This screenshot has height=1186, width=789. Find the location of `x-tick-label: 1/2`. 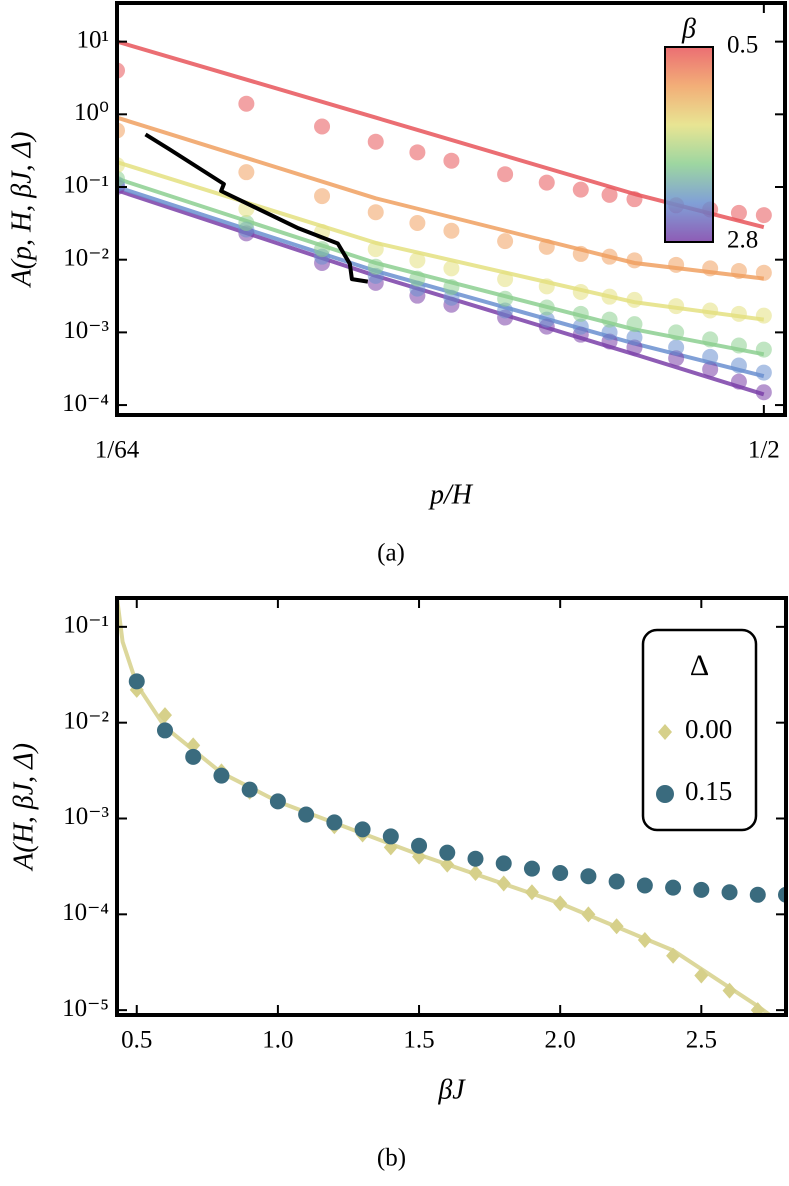

x-tick-label: 1/2 is located at coordinates (764, 450).